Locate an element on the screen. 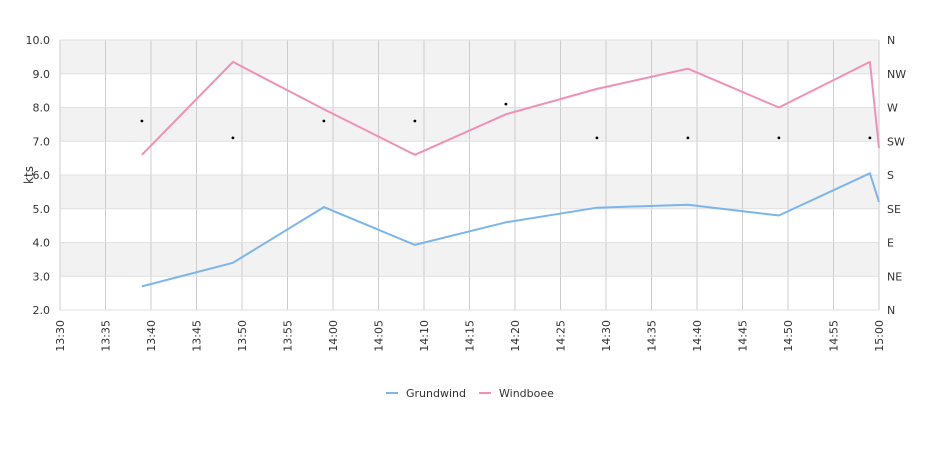 This screenshot has height=454, width=940. y-tick-label: 9.0 is located at coordinates (42, 74).